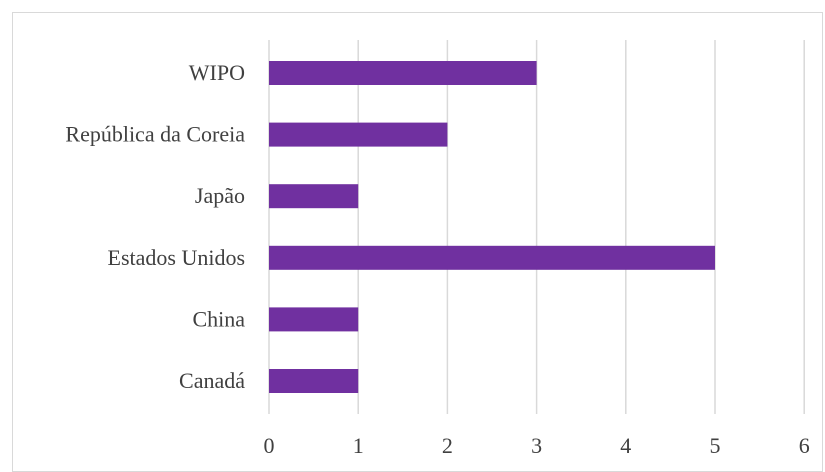  I want to click on x-tick-label: 0, so click(269, 445).